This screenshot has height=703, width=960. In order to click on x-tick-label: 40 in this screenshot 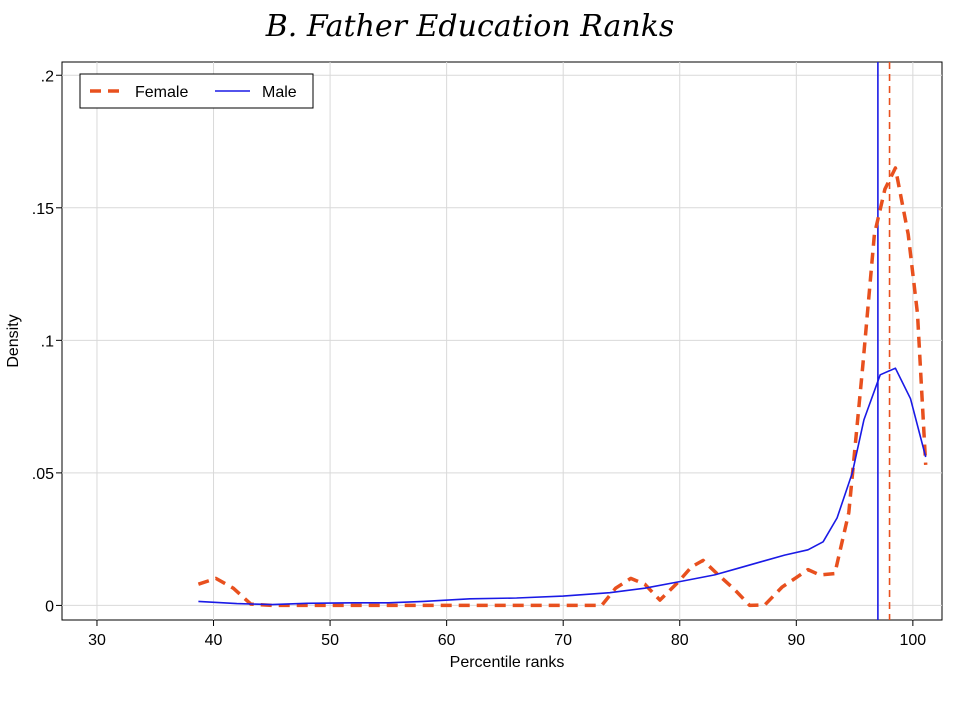, I will do `click(214, 640)`.